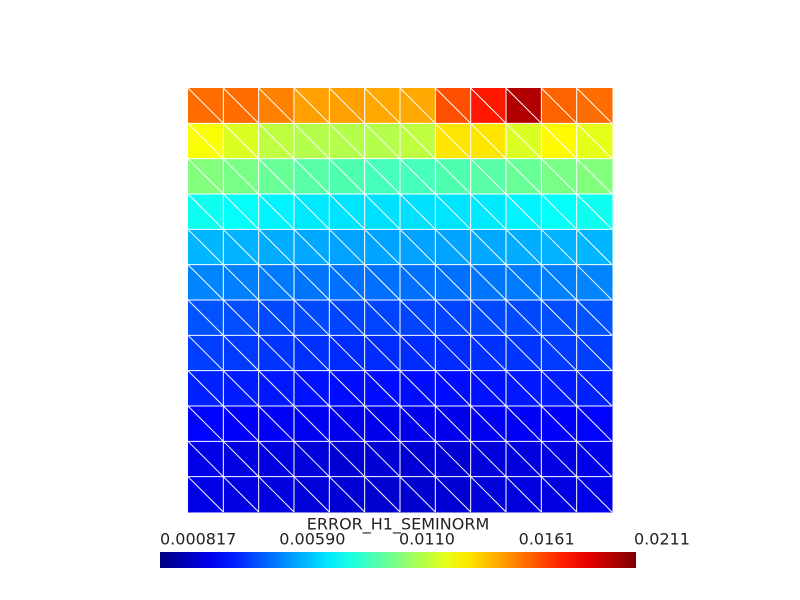 This screenshot has height=600, width=800. I want to click on colorbar-title: ERROR_H1_SEMINORM, so click(398, 525).